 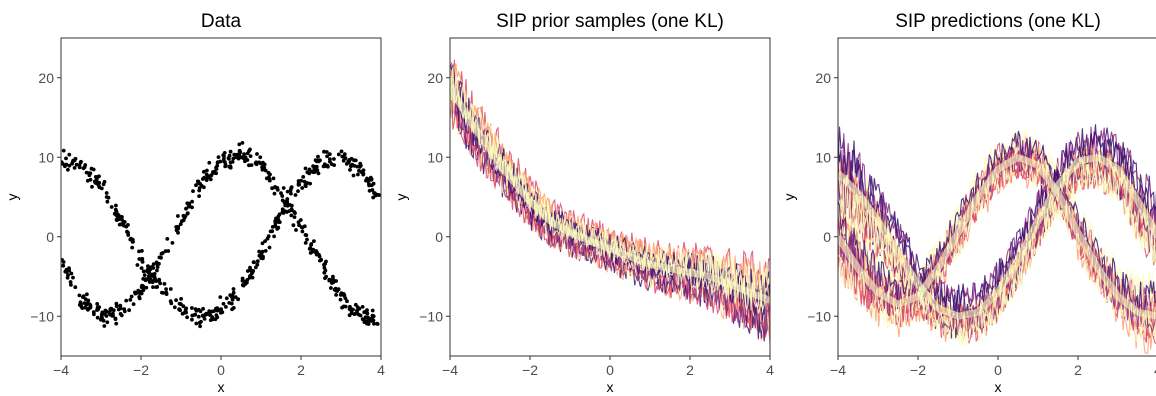 What do you see at coordinates (221, 387) in the screenshot?
I see `x-axis-label: x` at bounding box center [221, 387].